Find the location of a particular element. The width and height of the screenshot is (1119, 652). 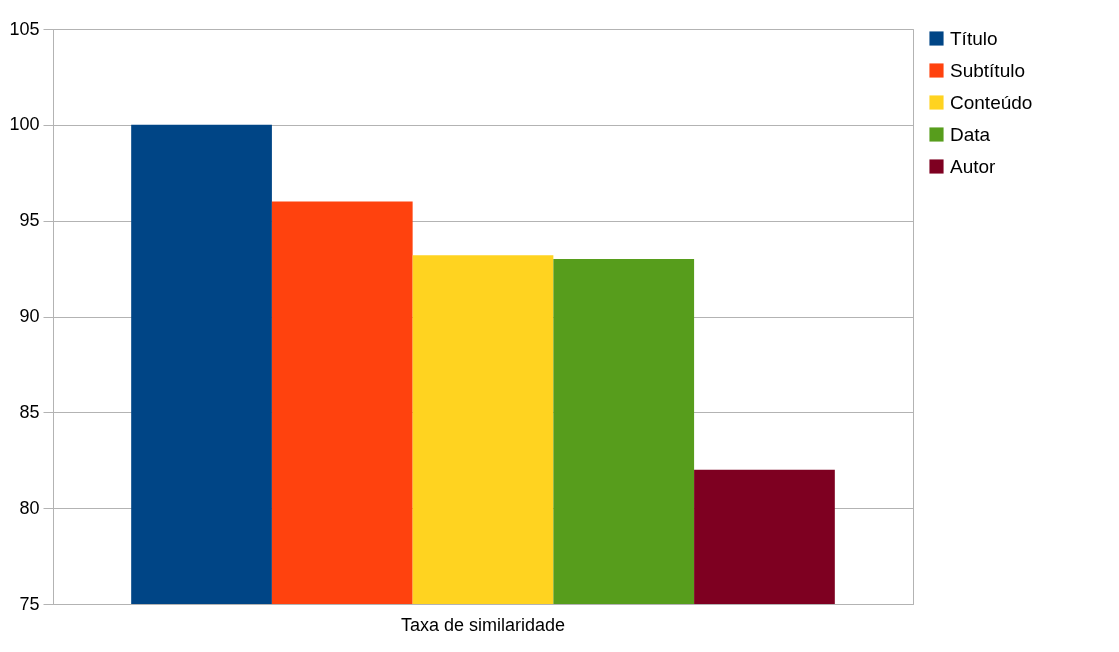

y-tick-label: 90 is located at coordinates (29, 316).